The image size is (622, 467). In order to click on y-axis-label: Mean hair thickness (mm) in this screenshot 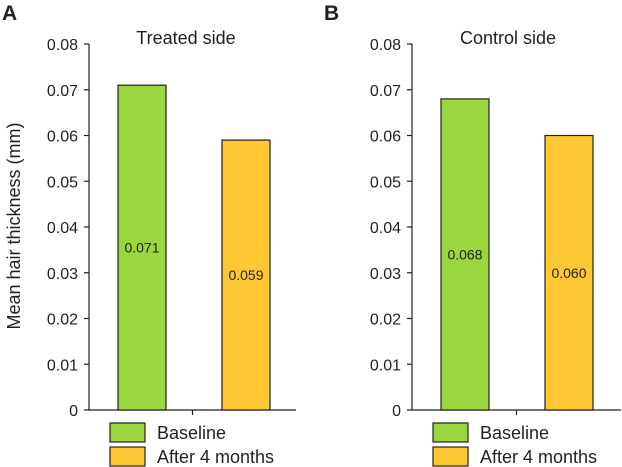, I will do `click(14, 225)`.